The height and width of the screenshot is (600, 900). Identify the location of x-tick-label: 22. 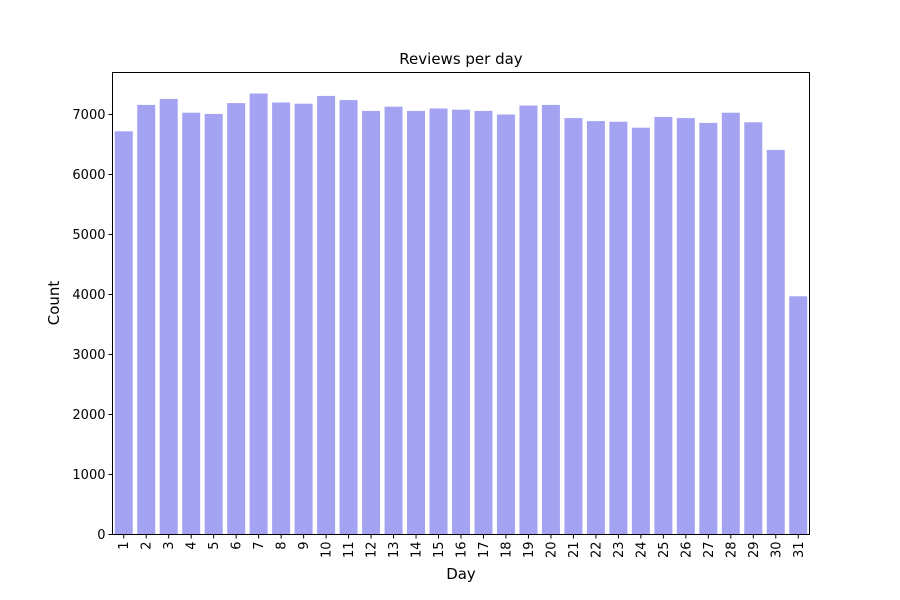
(596, 550).